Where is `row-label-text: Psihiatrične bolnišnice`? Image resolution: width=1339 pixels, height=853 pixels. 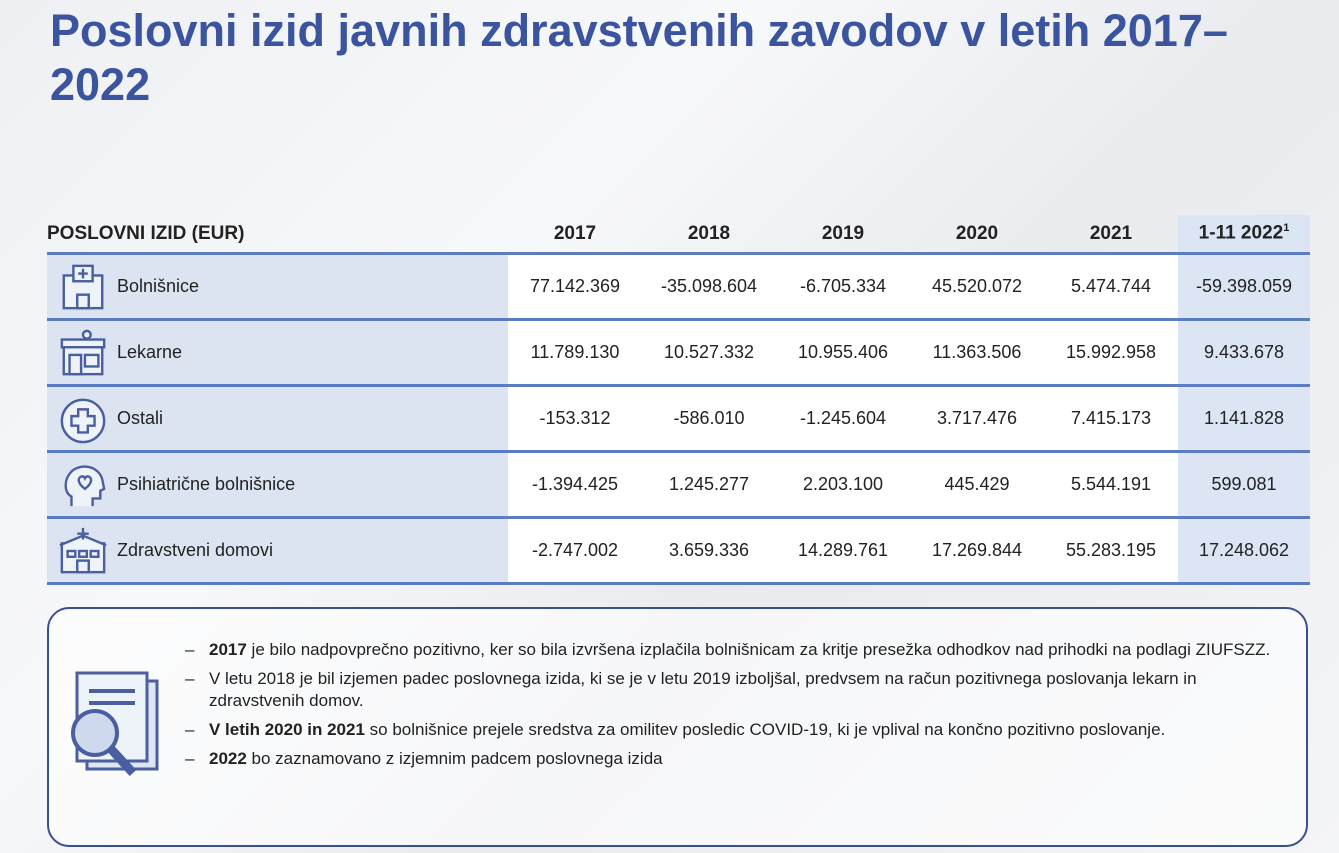 row-label-text: Psihiatrične bolnišnice is located at coordinates (206, 484).